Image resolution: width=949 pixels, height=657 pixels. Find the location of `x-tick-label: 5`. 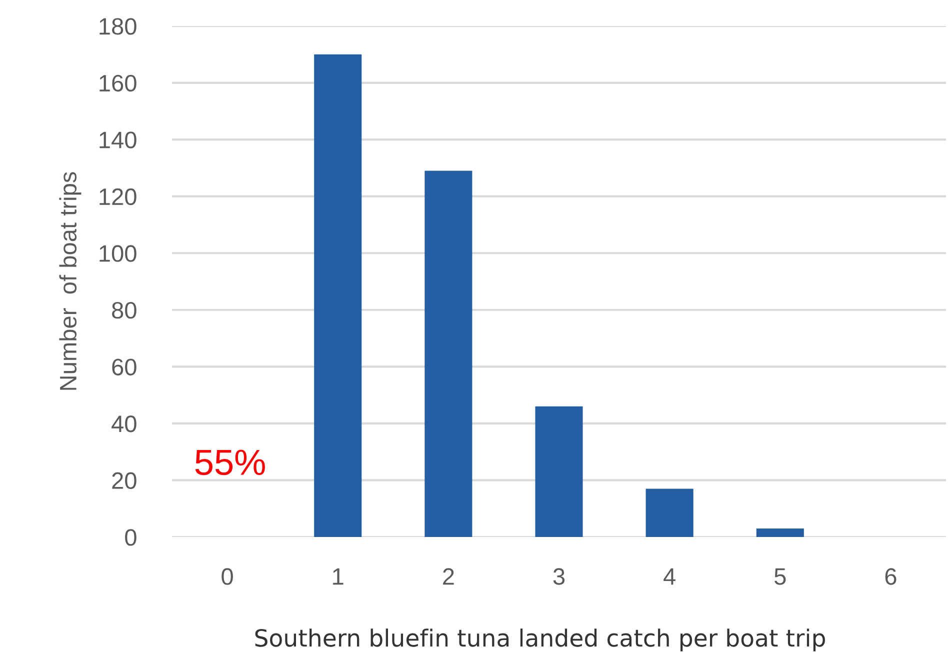

x-tick-label: 5 is located at coordinates (780, 576).